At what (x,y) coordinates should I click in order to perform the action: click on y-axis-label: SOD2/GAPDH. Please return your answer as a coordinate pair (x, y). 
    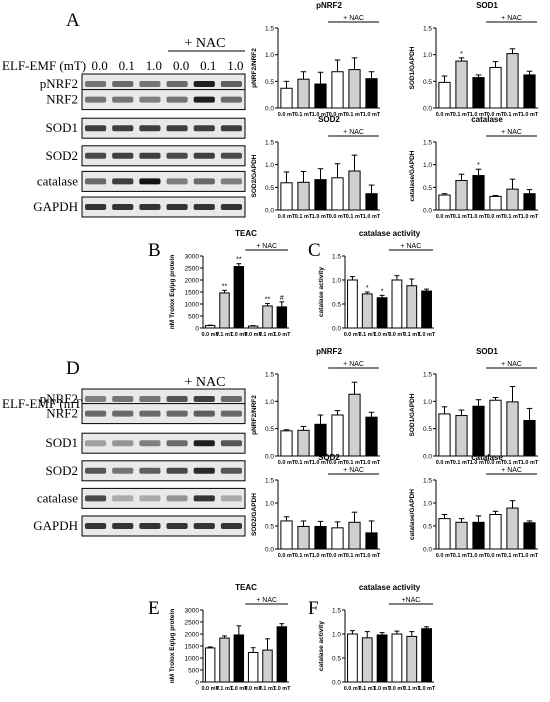
    Looking at the image, I should click on (254, 175).